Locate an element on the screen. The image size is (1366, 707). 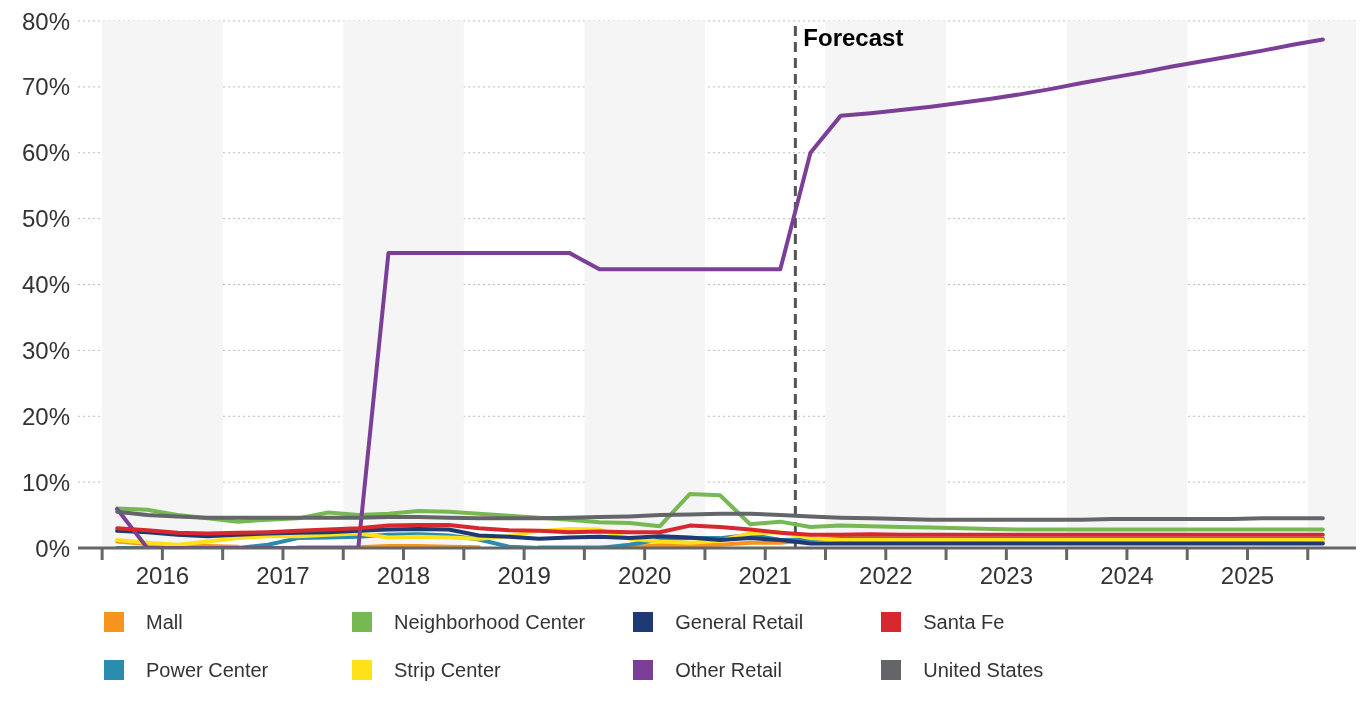
x-tick-label: 2024 is located at coordinates (1127, 575).